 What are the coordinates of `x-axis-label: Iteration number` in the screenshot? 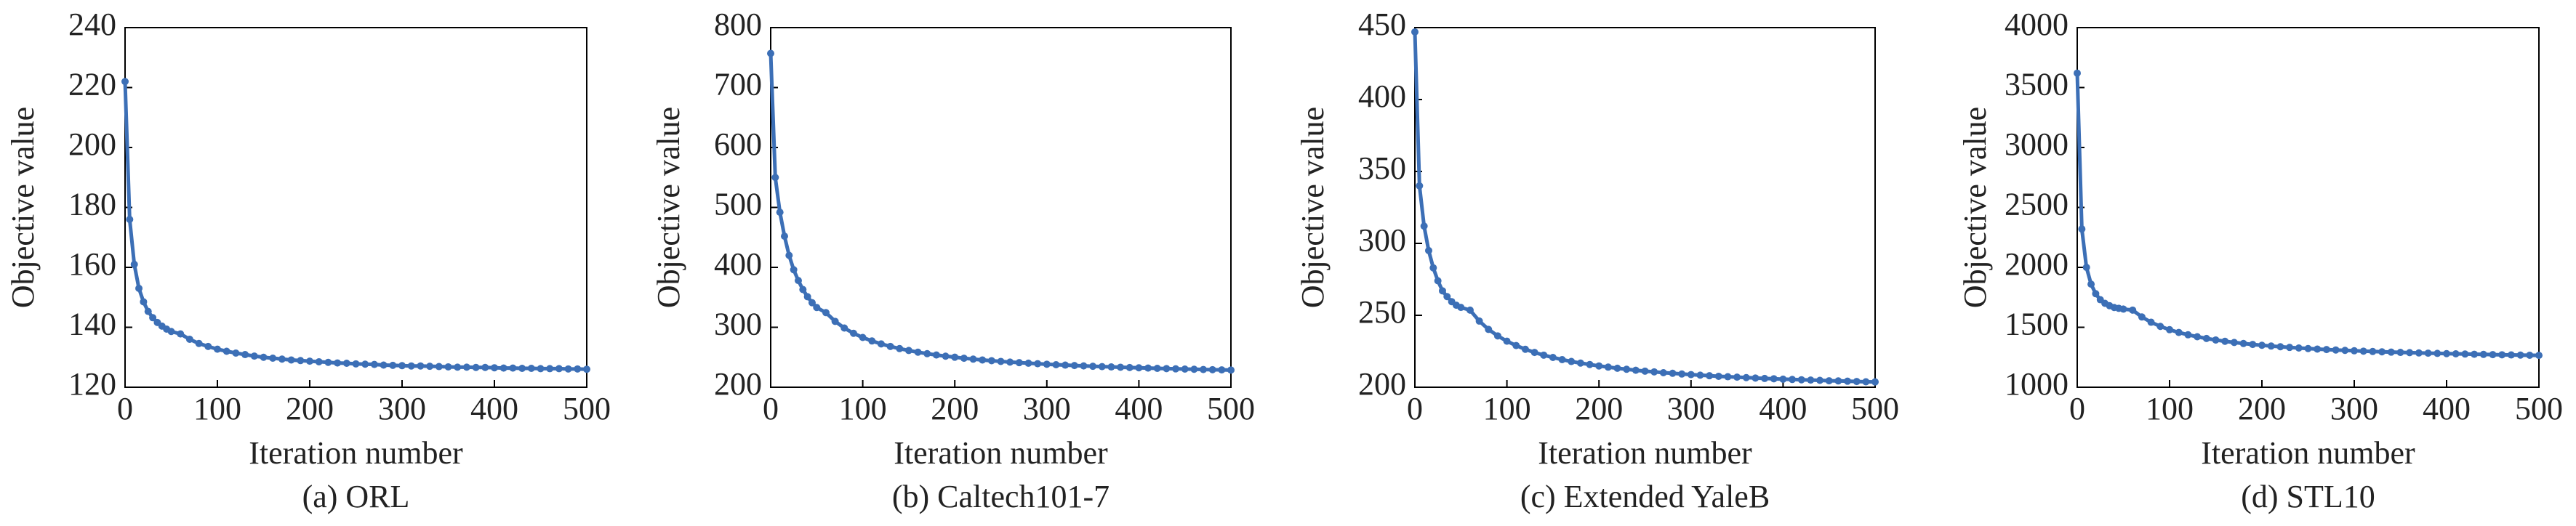 It's located at (1645, 453).